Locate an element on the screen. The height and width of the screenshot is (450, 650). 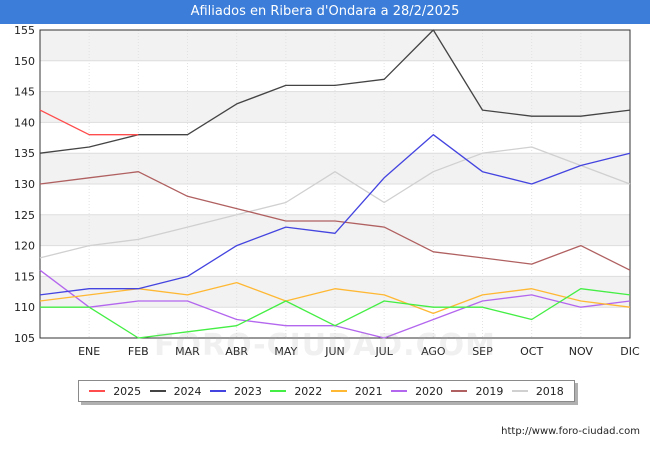
legend-label: 2025 is located at coordinates (127, 391).